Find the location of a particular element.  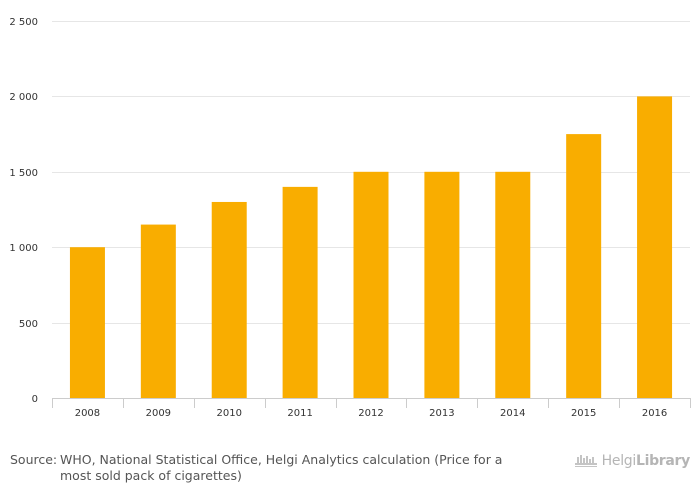

y-tick-label: 2 000 is located at coordinates (23, 97).